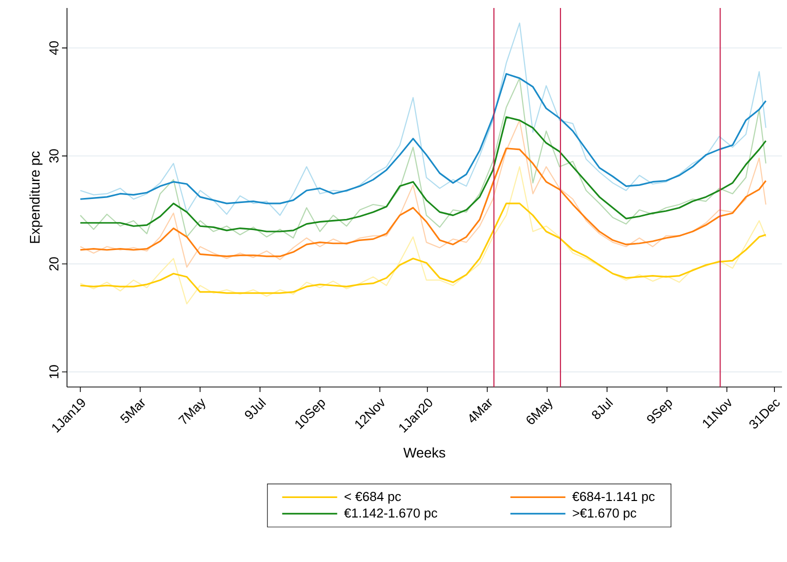 This screenshot has width=787, height=562. I want to click on x-tick-label: 8Jul, so click(603, 409).